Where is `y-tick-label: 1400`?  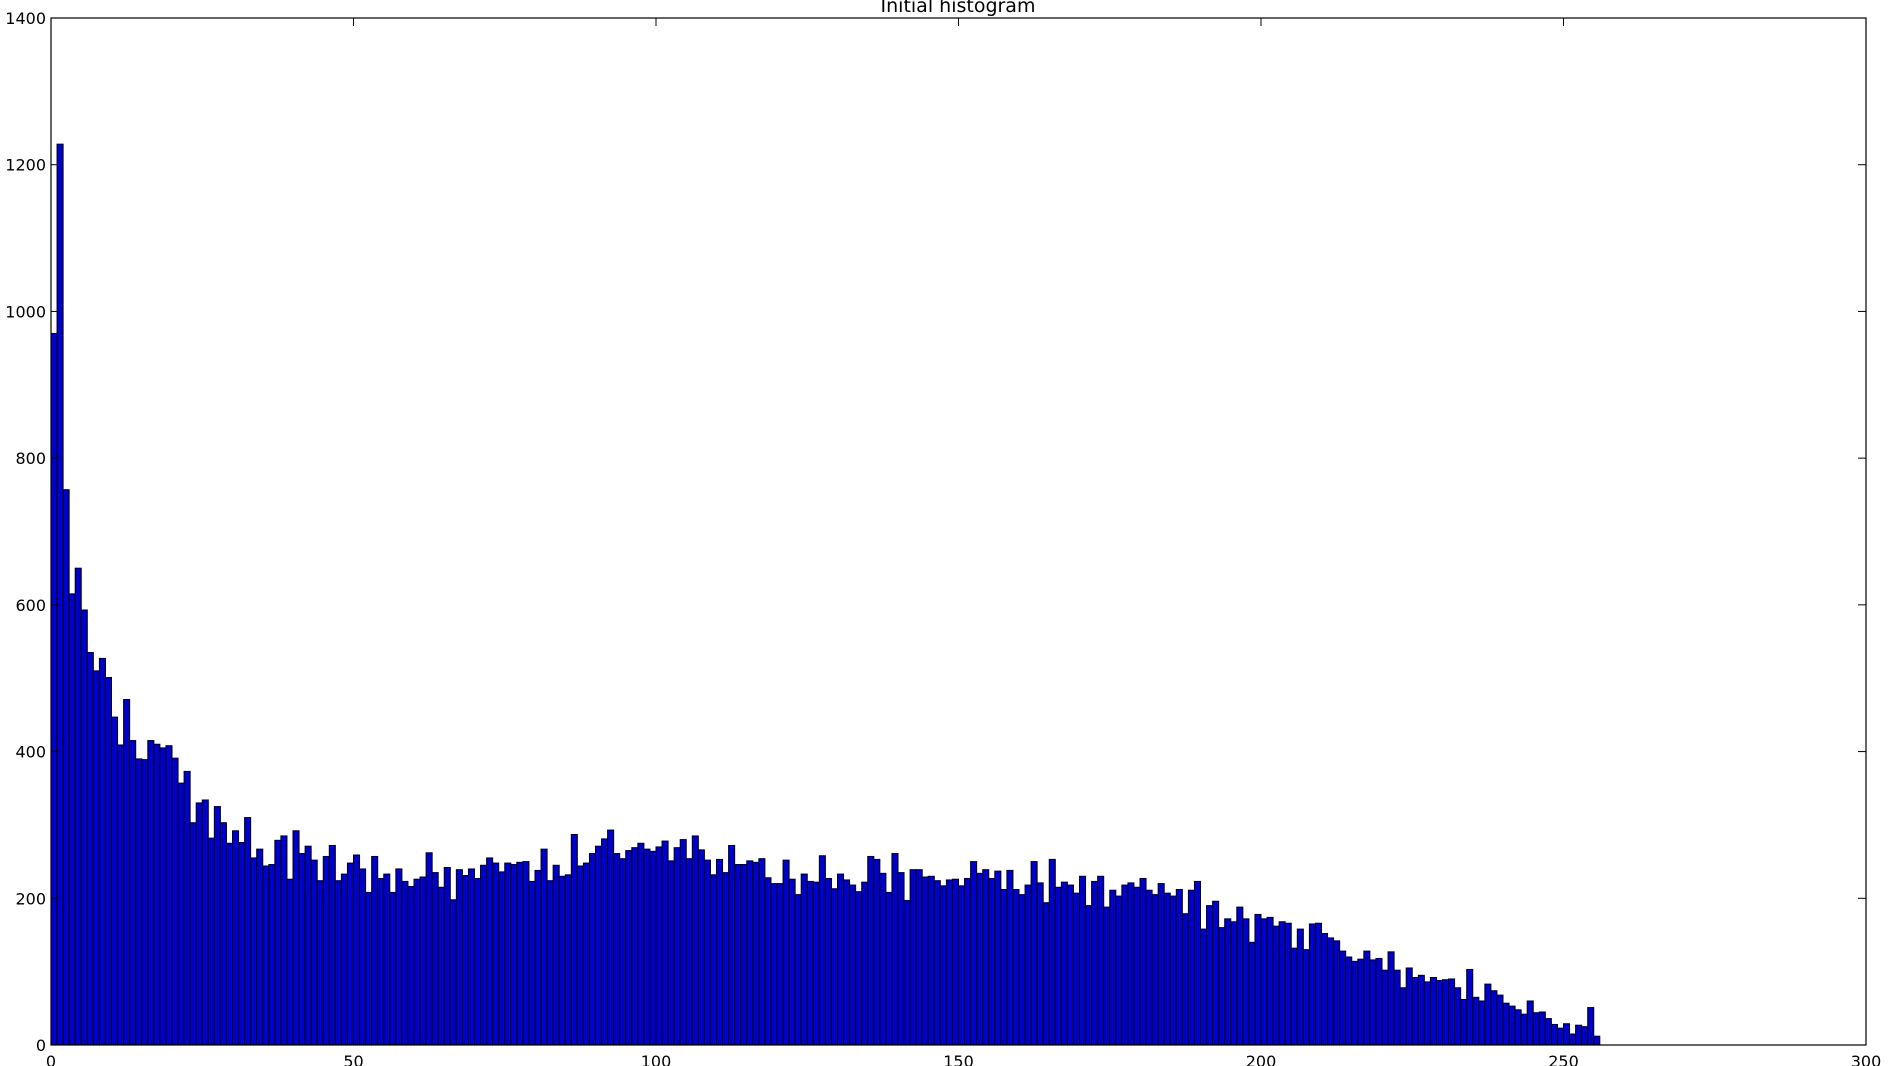
y-tick-label: 1400 is located at coordinates (25, 18).